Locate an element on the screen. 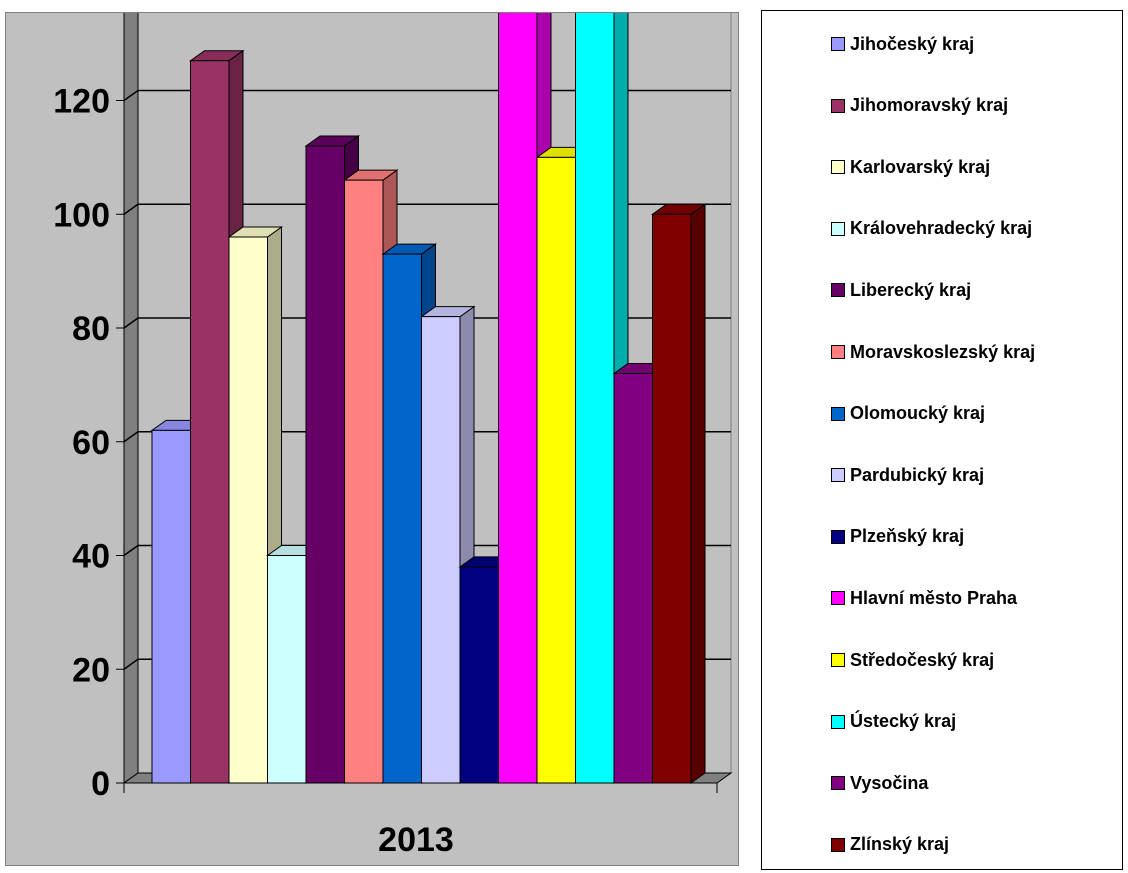 Image resolution: width=1128 pixels, height=873 pixels. legend-item: Jihomoravský kraj is located at coordinates (919, 106).